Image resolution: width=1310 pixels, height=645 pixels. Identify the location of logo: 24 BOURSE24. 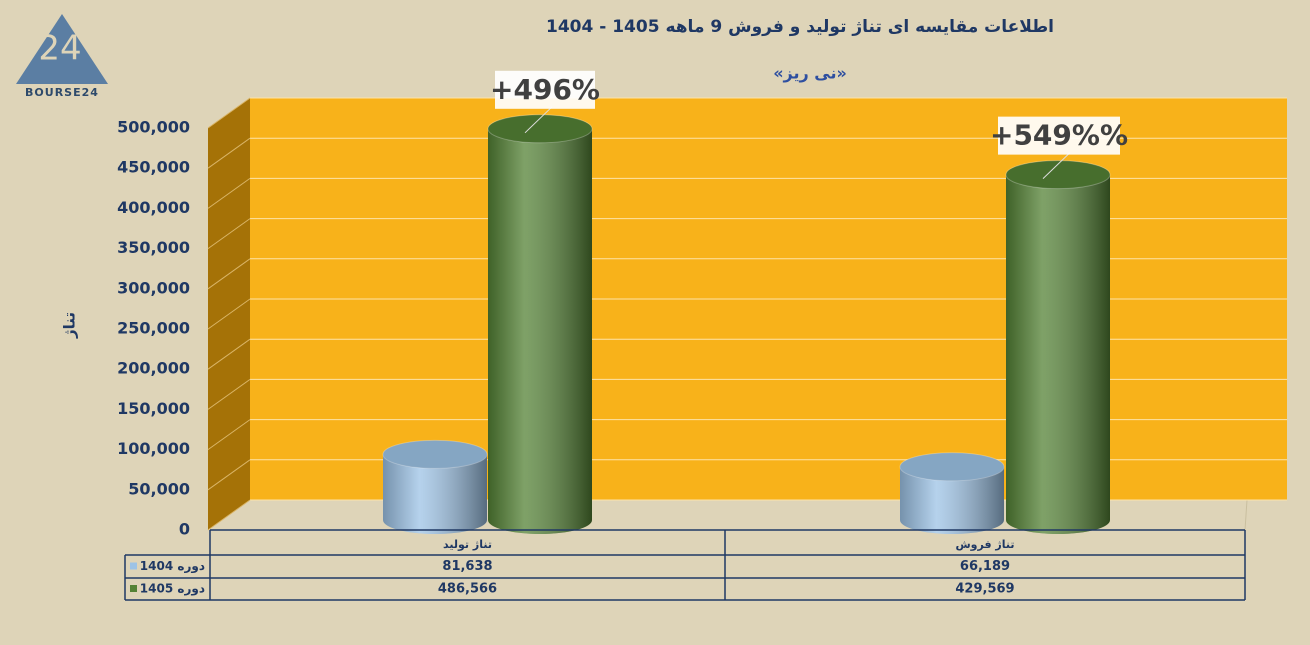
(62, 56).